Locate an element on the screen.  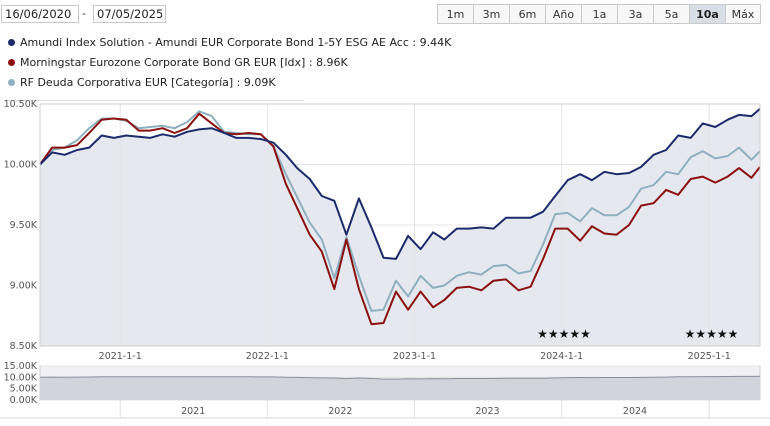
y-tick-label: 9.50K is located at coordinates (24, 225).